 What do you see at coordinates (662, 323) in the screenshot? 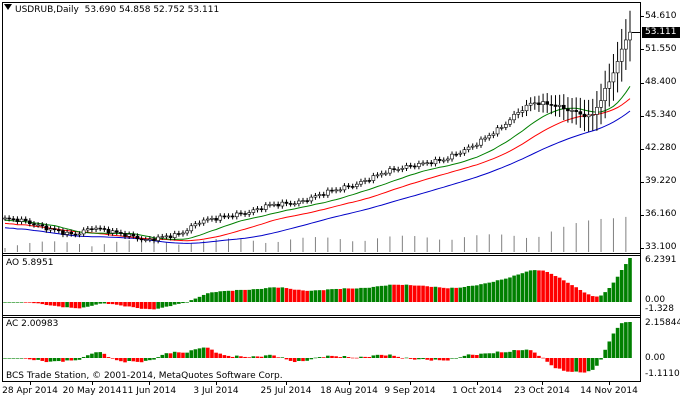
I see `ac-tick: 2.15844` at bounding box center [662, 323].